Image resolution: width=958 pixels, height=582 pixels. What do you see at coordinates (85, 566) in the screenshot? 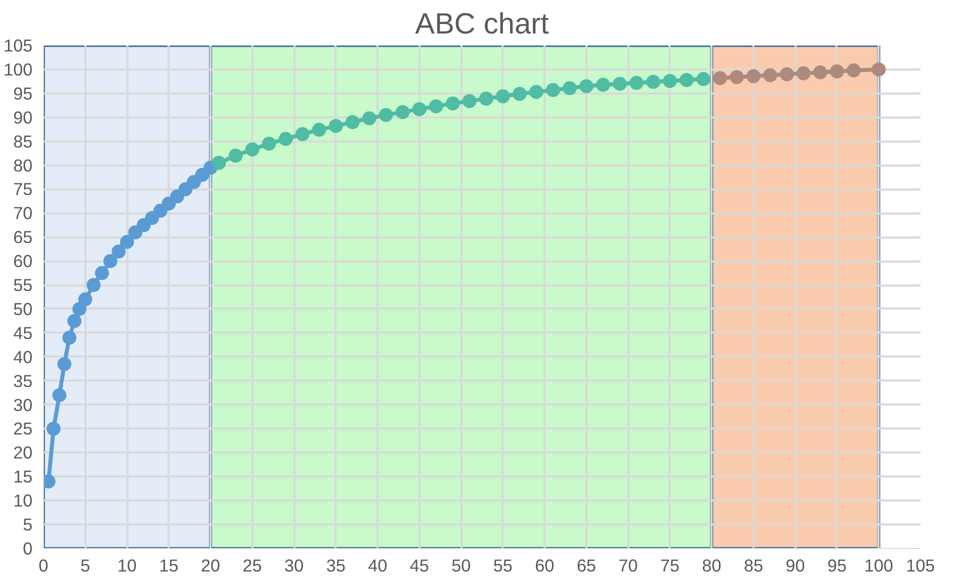
I see `x-tick-label: 5` at bounding box center [85, 566].